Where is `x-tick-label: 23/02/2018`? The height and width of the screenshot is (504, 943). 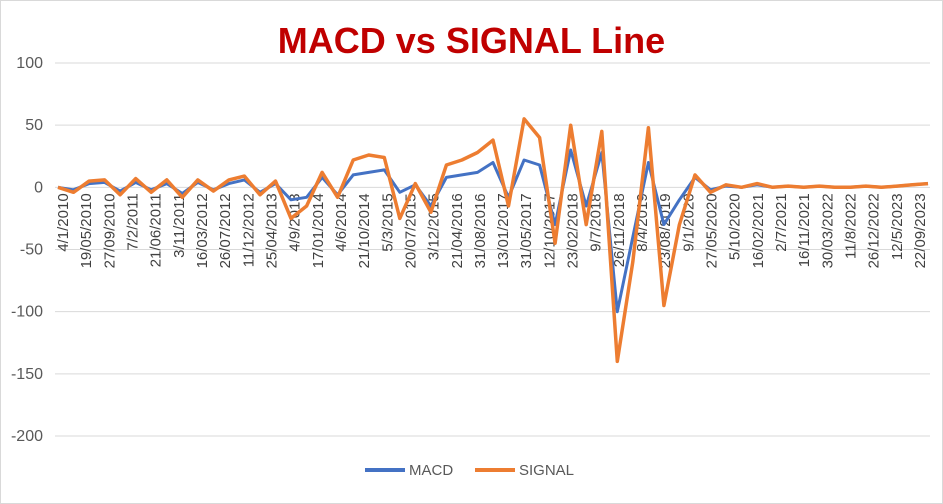 x-tick-label: 23/02/2018 is located at coordinates (573, 230).